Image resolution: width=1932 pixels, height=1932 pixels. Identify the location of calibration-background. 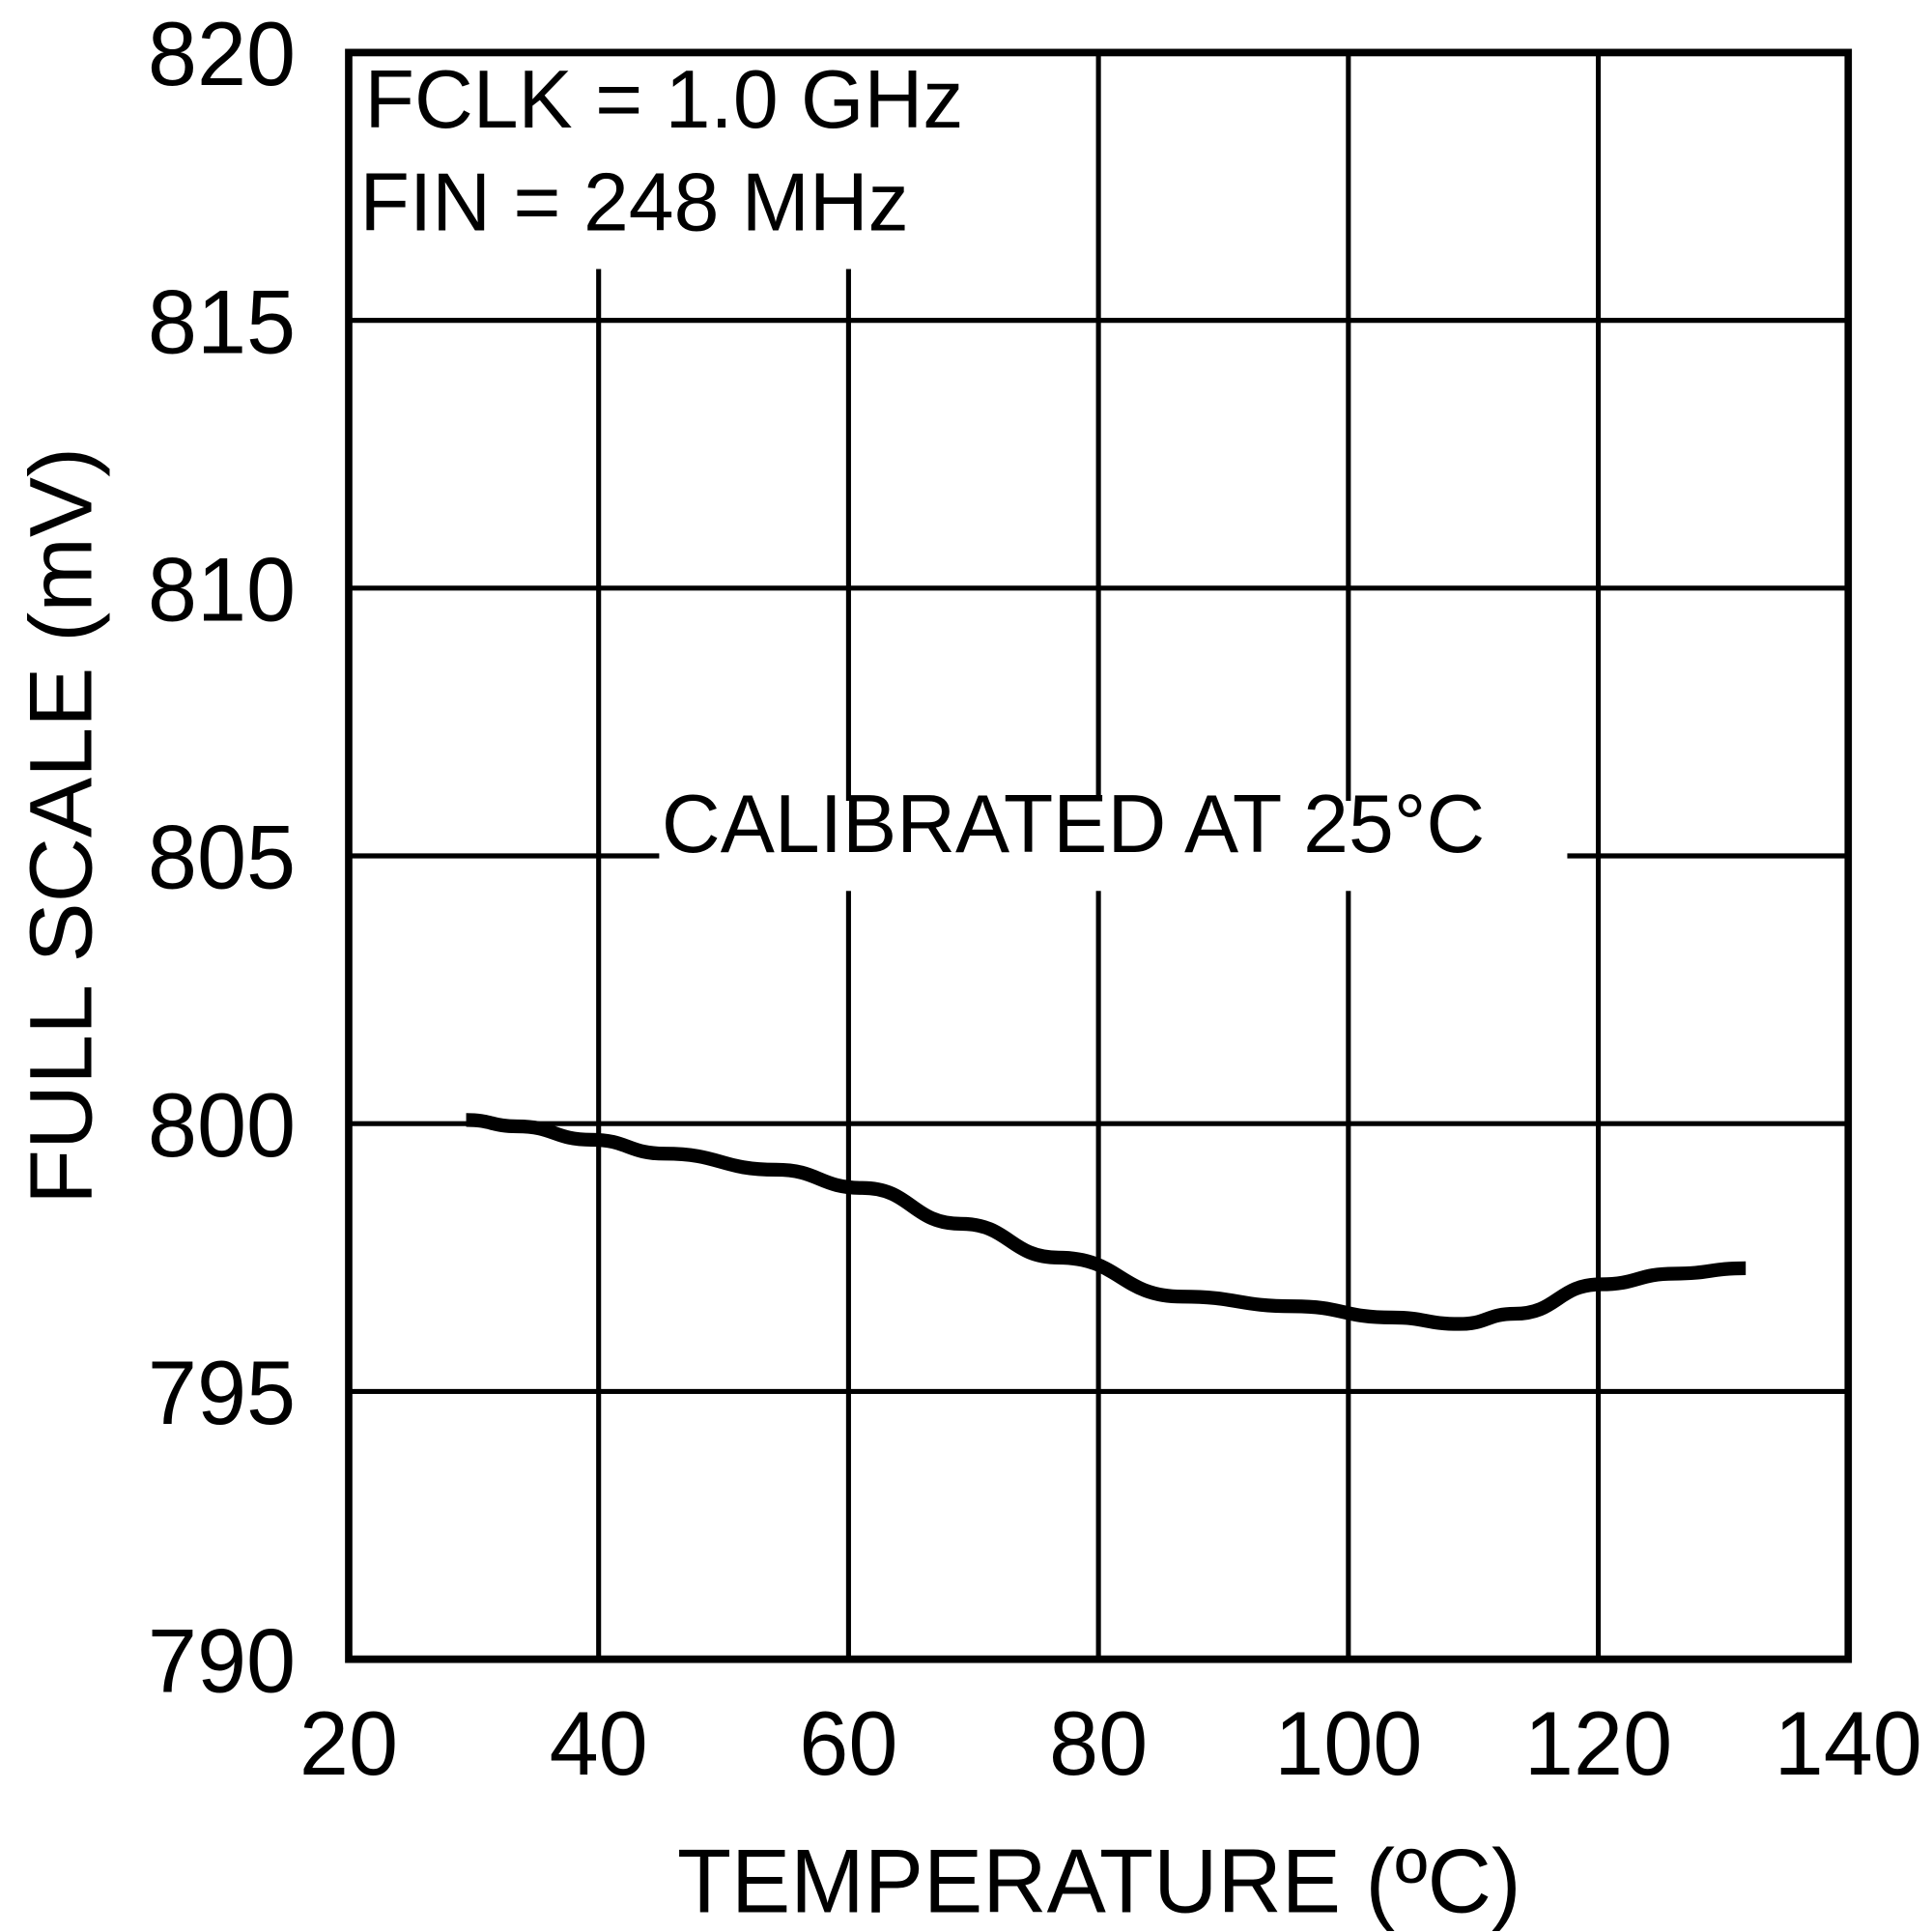
(1113, 846).